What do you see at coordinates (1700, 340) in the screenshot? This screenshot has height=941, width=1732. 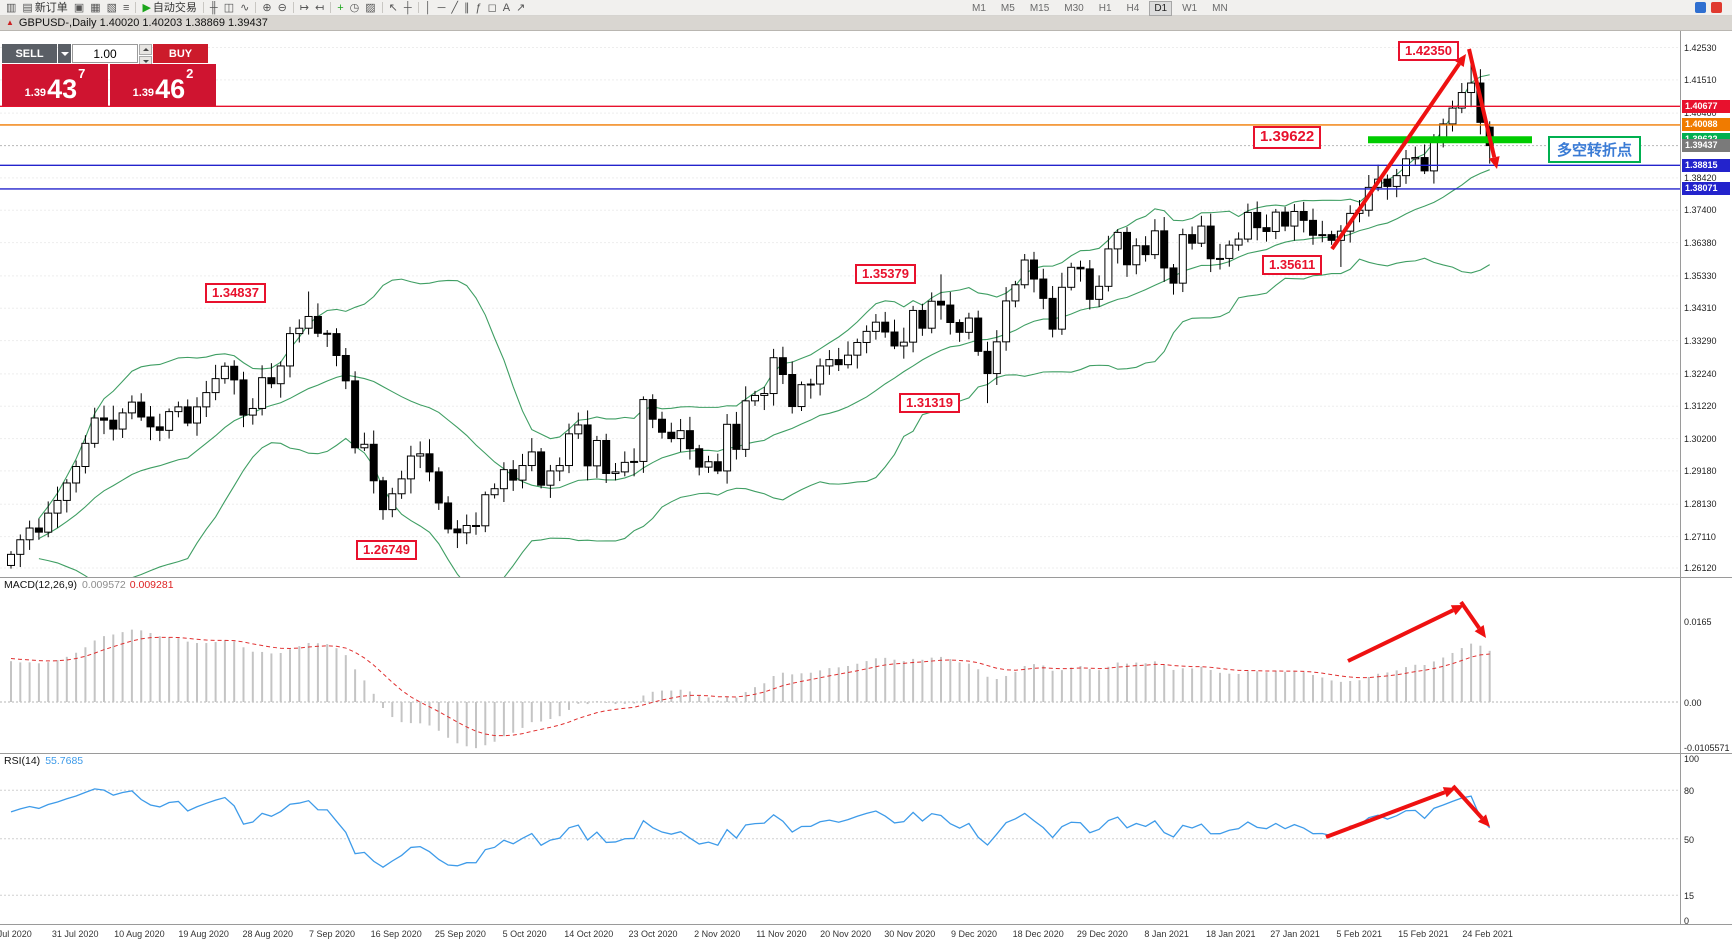 I see `price-axis-label: 1.33290` at bounding box center [1700, 340].